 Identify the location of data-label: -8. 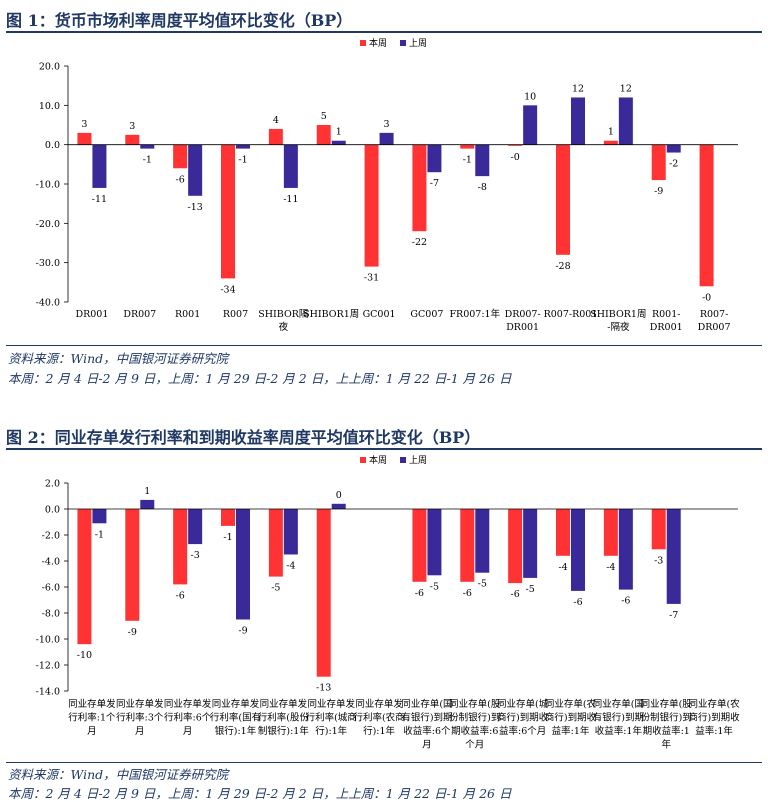
(482, 187).